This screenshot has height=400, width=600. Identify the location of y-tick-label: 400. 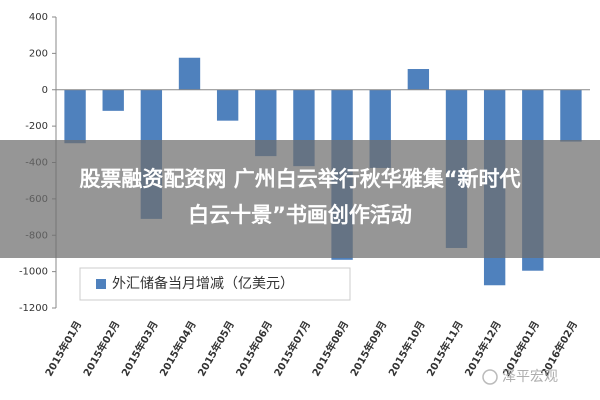
(38, 17).